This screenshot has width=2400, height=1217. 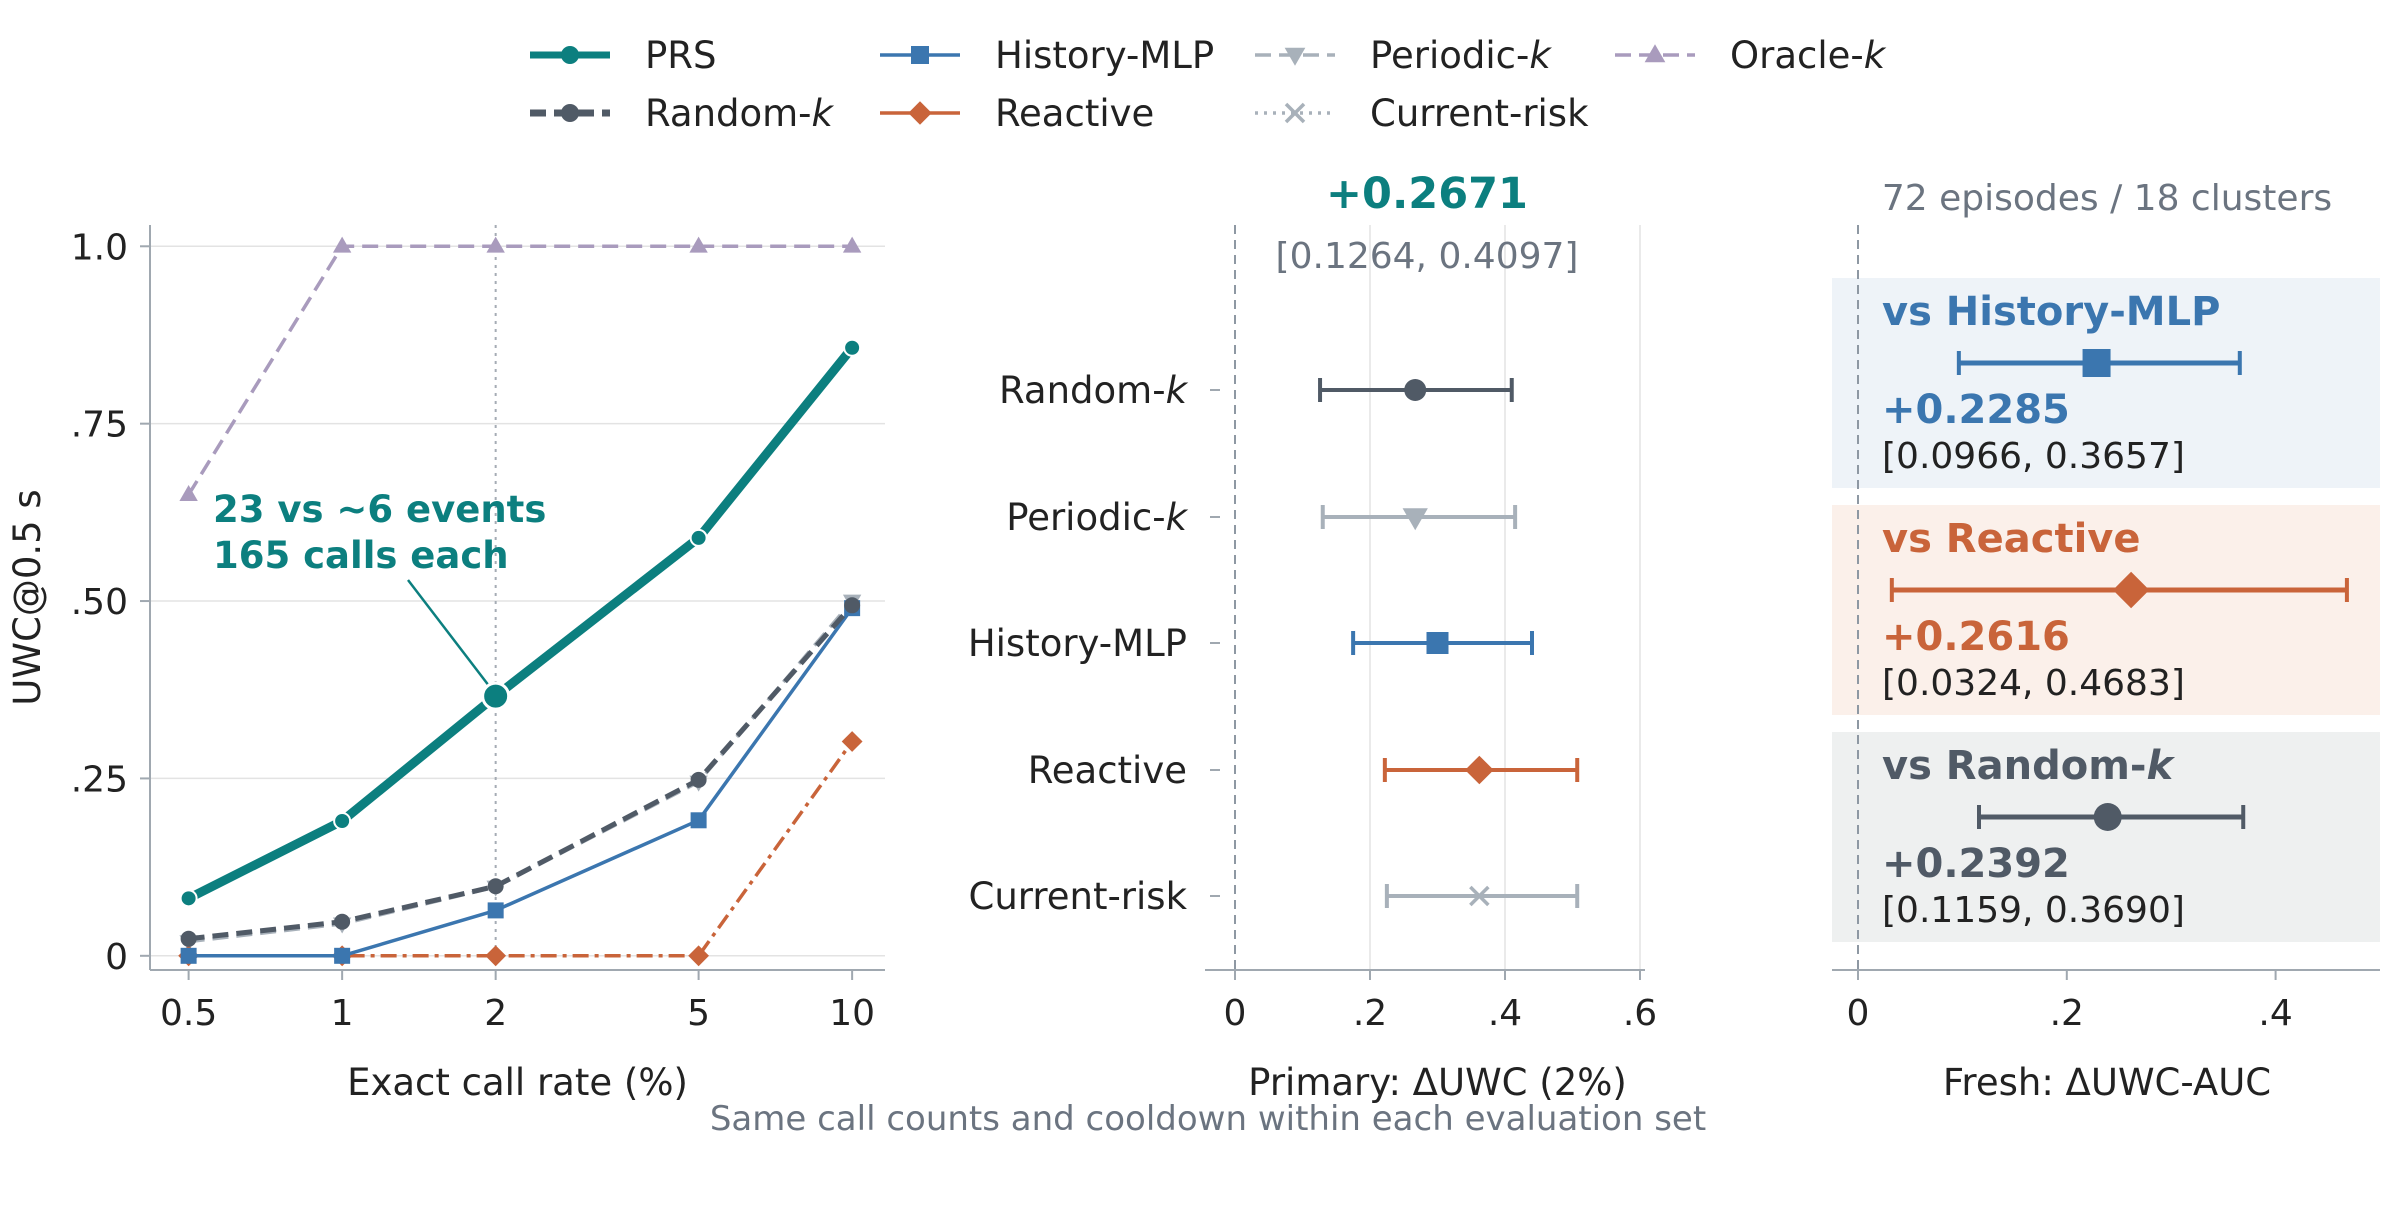 I want to click on legend-item: Periodic-k, so click(x=1403, y=55).